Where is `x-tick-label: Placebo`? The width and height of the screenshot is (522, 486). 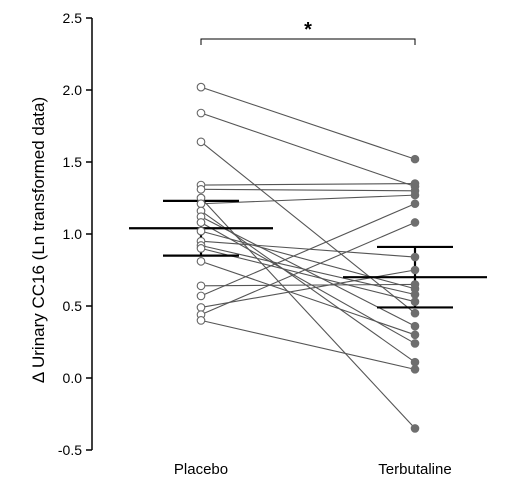 x-tick-label: Placebo is located at coordinates (201, 469).